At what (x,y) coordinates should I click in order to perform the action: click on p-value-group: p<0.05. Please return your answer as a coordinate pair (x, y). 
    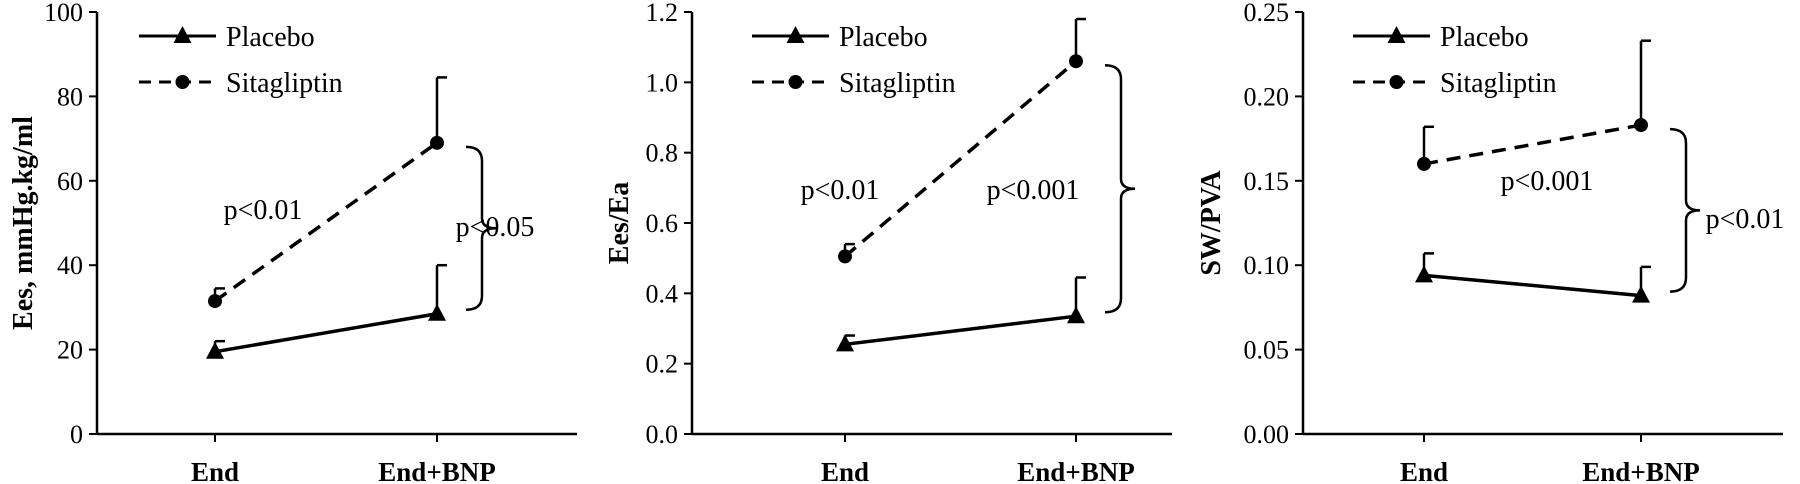
    Looking at the image, I should click on (495, 227).